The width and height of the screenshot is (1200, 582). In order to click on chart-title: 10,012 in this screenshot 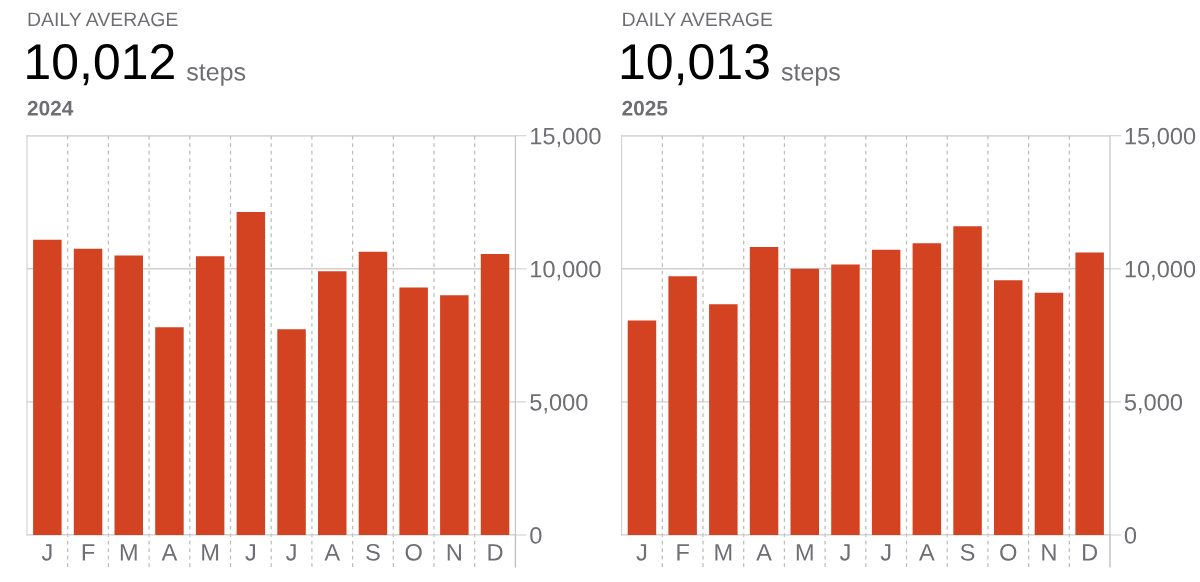, I will do `click(100, 65)`.